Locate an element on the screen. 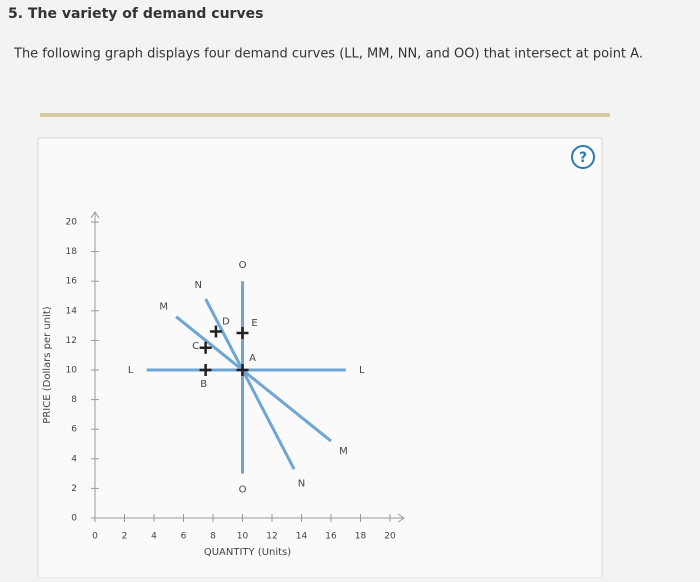 The image size is (700, 582). y-tick-label: 0 is located at coordinates (74, 519).